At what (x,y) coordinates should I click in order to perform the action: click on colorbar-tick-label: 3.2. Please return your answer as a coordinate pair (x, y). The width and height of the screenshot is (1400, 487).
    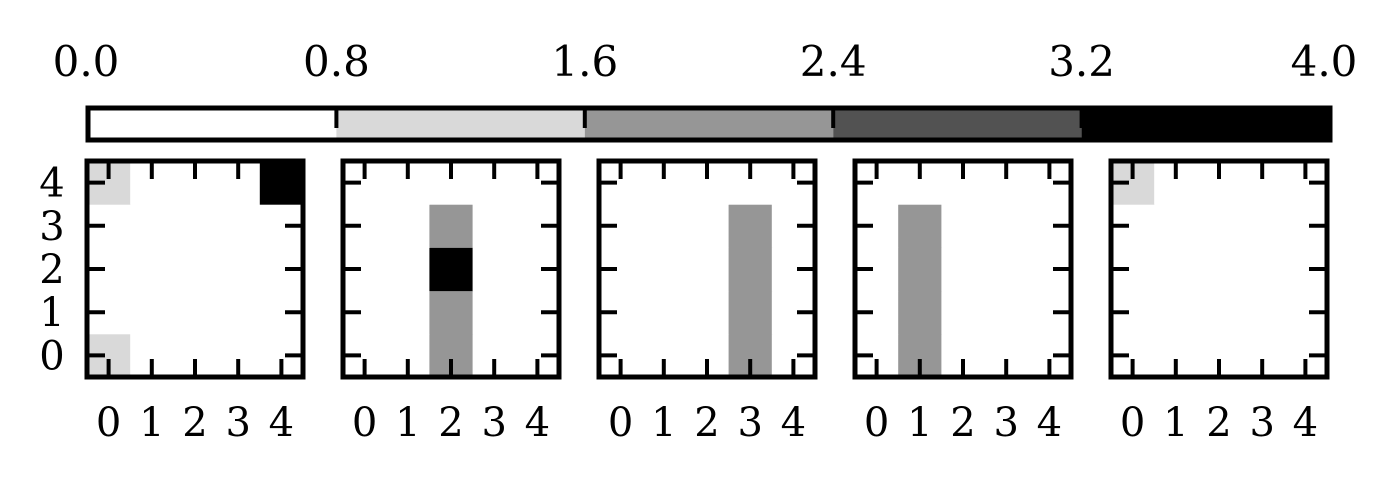
    Looking at the image, I should click on (1081, 61).